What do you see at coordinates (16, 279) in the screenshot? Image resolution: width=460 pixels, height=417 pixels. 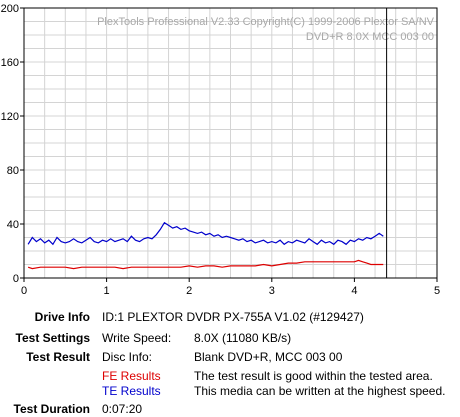 I see `y-tick-label: 0` at bounding box center [16, 279].